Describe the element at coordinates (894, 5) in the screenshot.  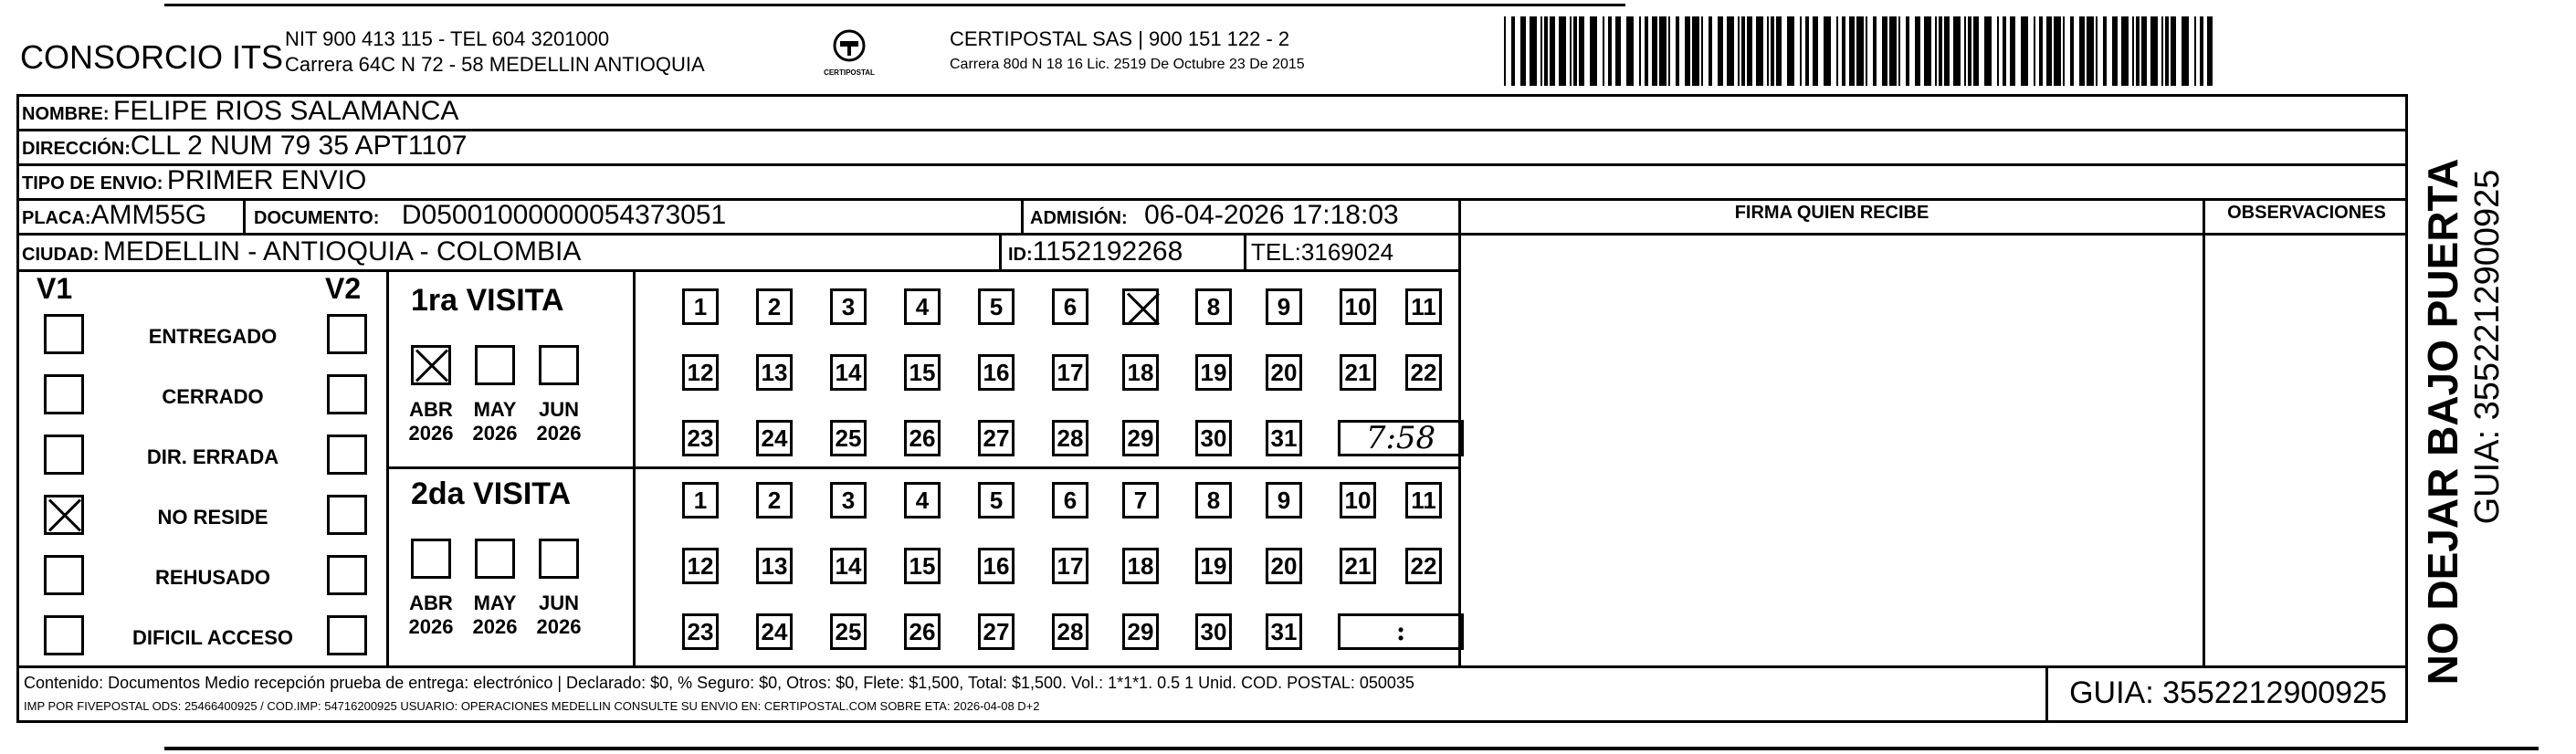
I see `top-rule` at that location.